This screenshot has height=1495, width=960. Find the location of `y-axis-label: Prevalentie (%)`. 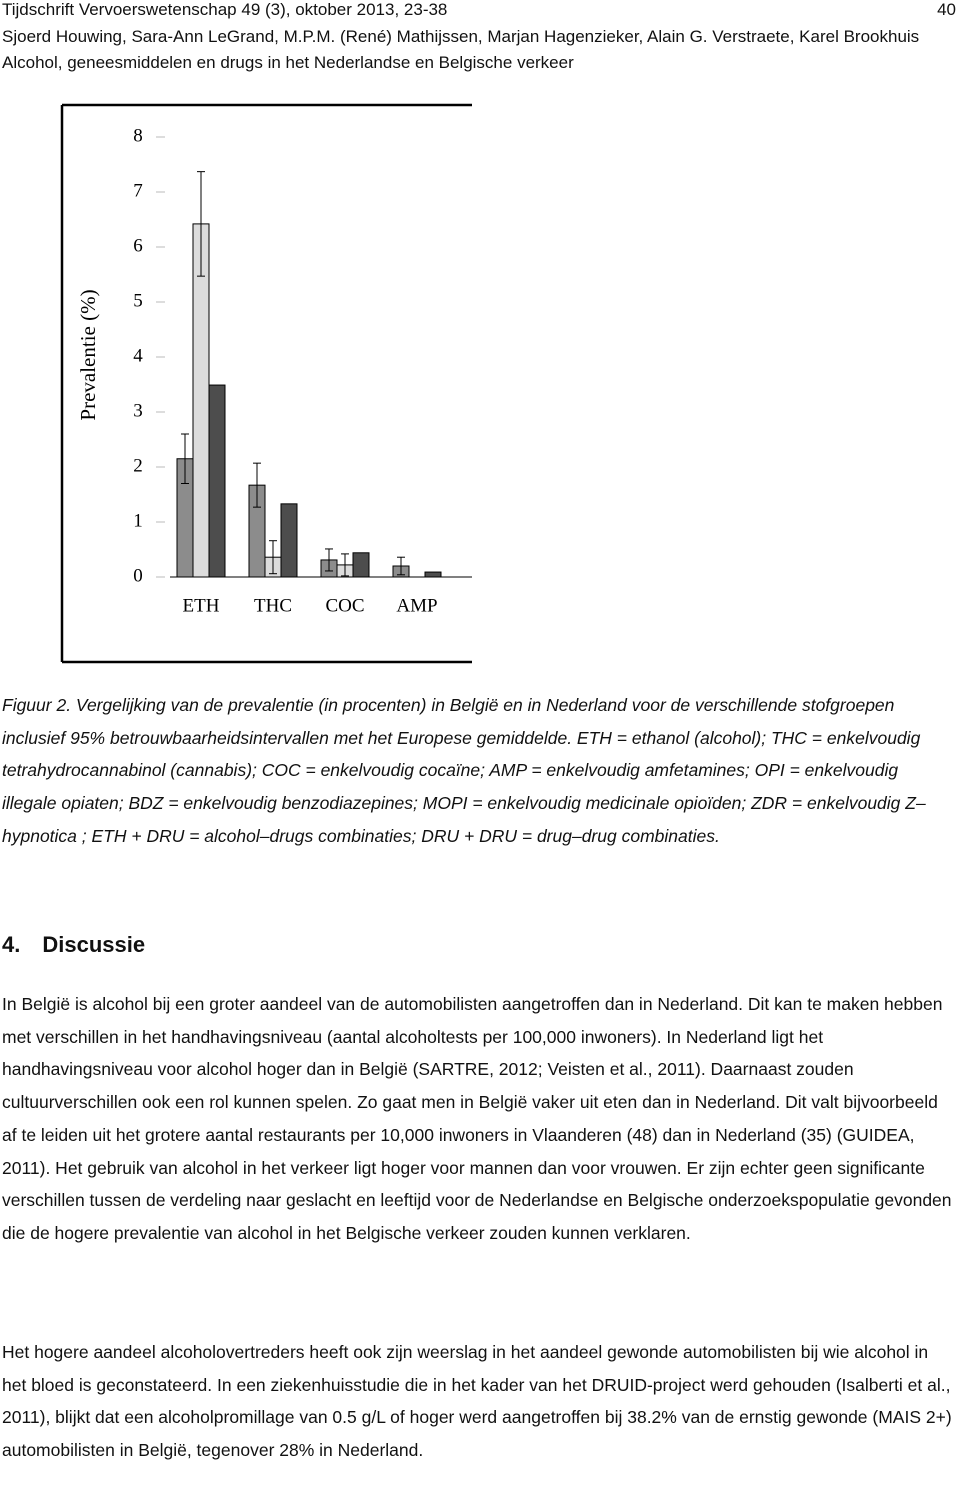

y-axis-label: Prevalentie (%) is located at coordinates (88, 354).